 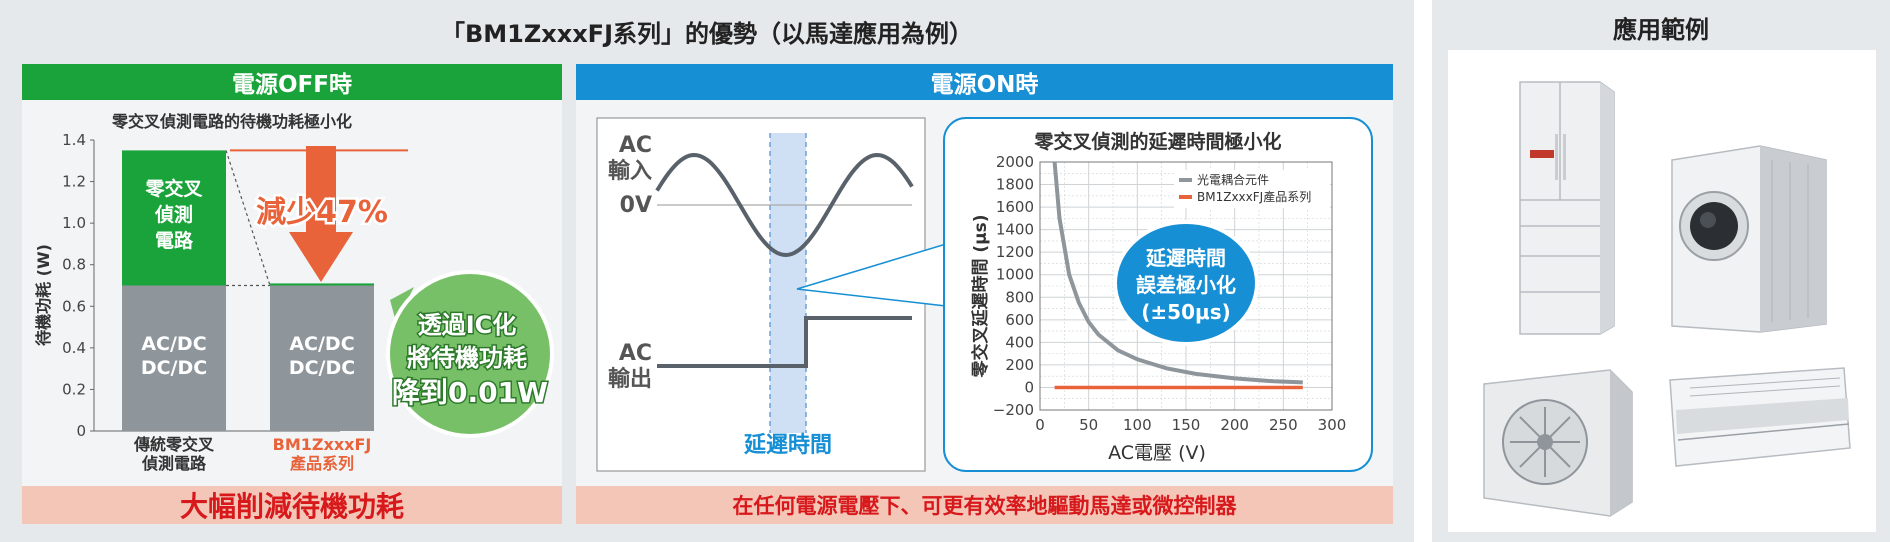 What do you see at coordinates (292, 82) in the screenshot?
I see `off-header: 電源OFF時` at bounding box center [292, 82].